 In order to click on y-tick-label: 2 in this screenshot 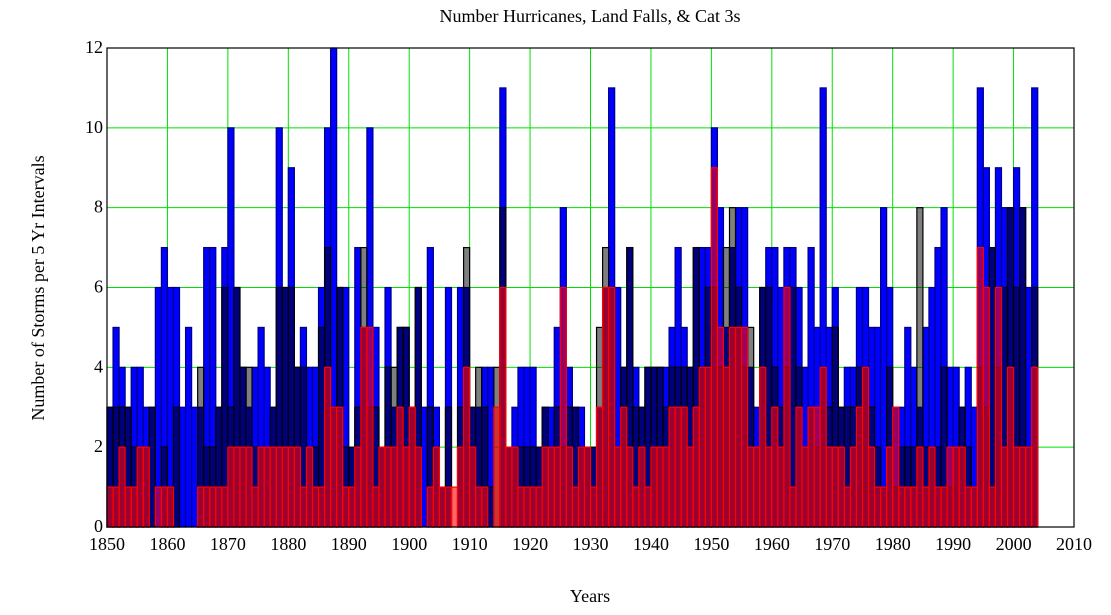, I will do `click(98, 446)`.